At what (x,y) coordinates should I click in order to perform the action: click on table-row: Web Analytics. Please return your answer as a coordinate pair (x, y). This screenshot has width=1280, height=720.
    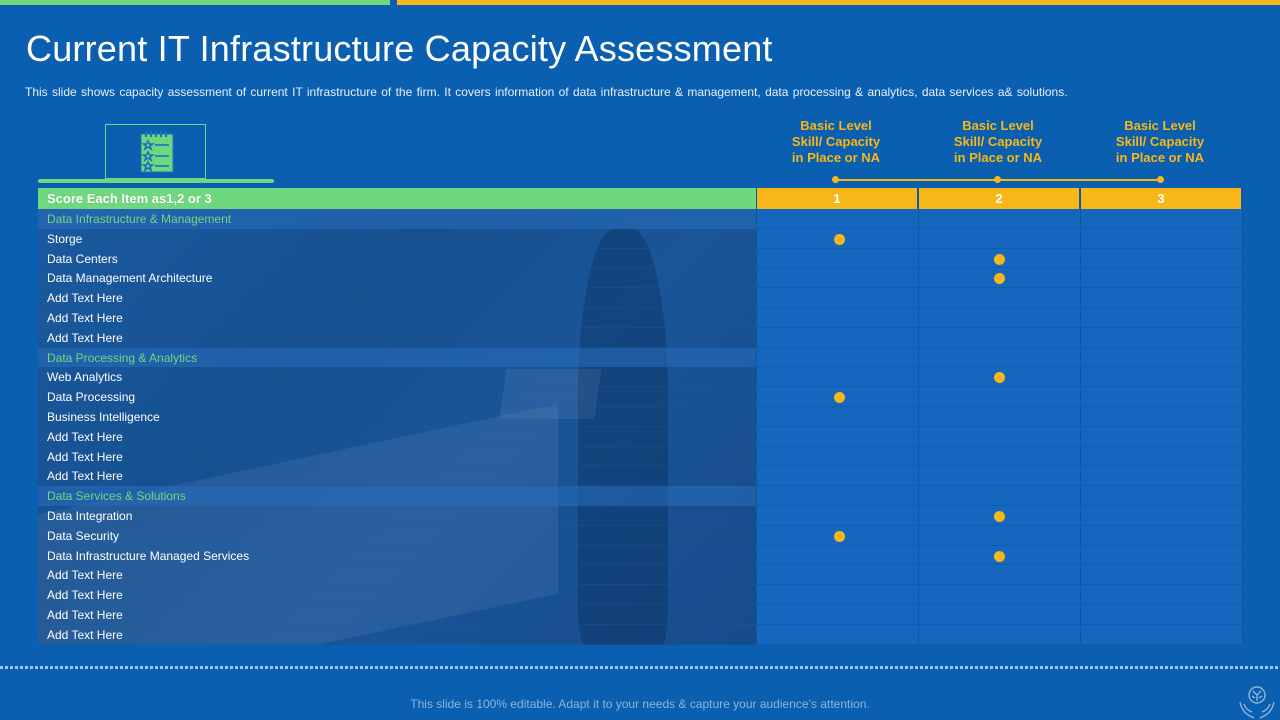
    Looking at the image, I should click on (640, 377).